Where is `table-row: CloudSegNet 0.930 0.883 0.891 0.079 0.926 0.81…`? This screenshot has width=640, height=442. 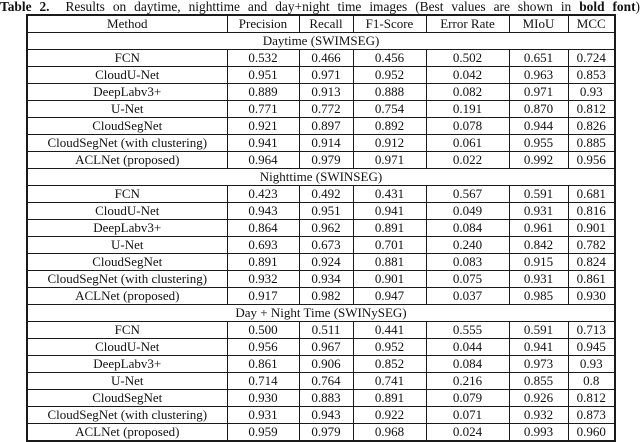 table-row: CloudSegNet 0.930 0.883 0.891 0.079 0.926 0.81… is located at coordinates (321, 398).